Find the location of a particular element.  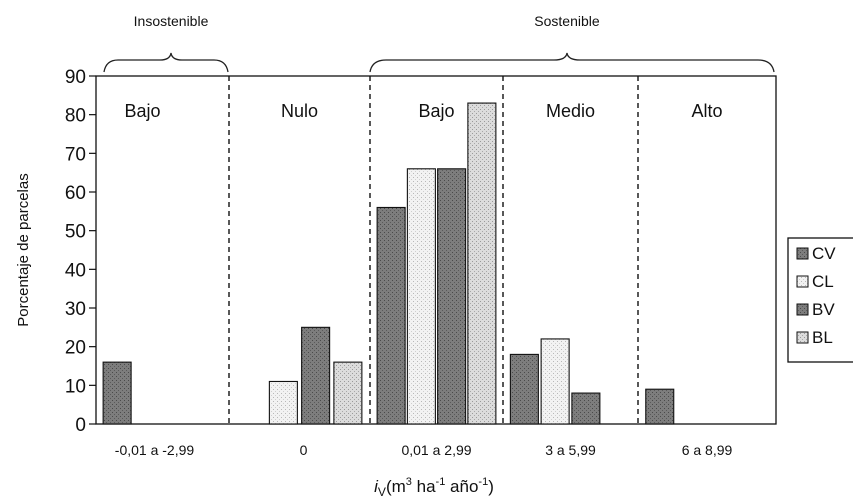

y-axis: 0 10 20 30 40 50 60 70 80 90 is located at coordinates (80, 251).